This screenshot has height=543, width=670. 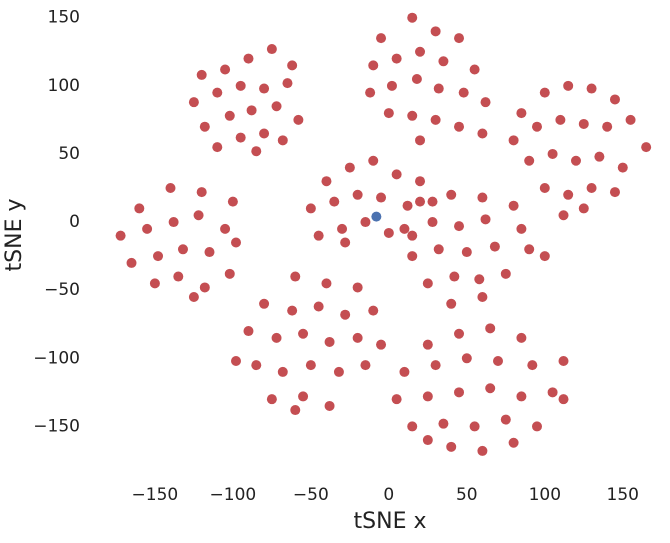 What do you see at coordinates (64, 18) in the screenshot?
I see `y-tick-label: 150` at bounding box center [64, 18].